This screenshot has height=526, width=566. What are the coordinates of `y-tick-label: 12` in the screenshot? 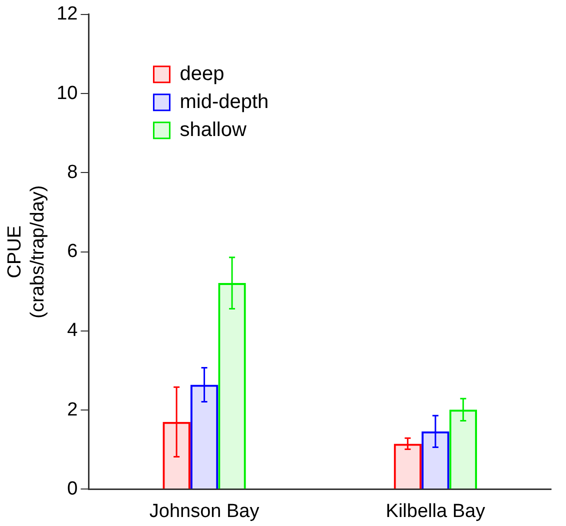 It's located at (67, 14).